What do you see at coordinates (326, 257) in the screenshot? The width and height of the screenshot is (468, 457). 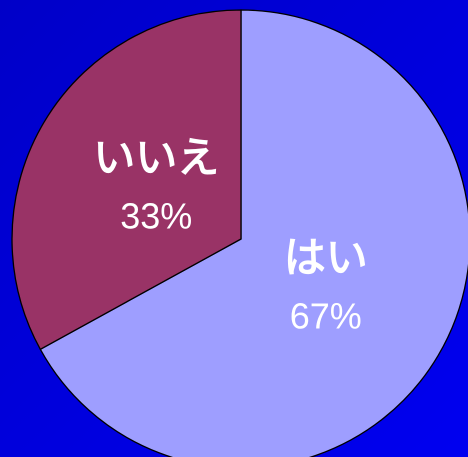 I see `slice-category: はい` at bounding box center [326, 257].